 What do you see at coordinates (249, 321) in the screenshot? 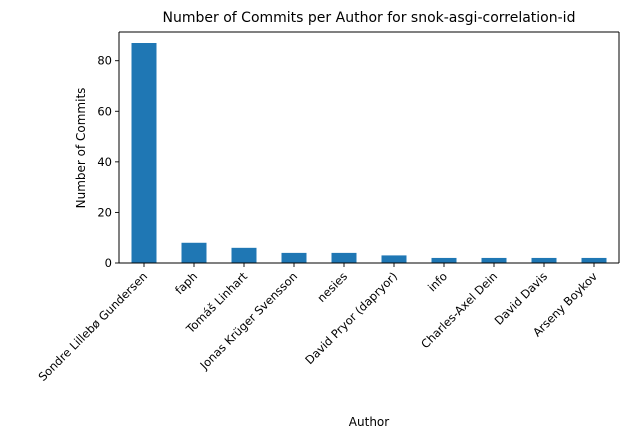
I see `x-tick-label: Jonas Krüger Svensson` at bounding box center [249, 321].